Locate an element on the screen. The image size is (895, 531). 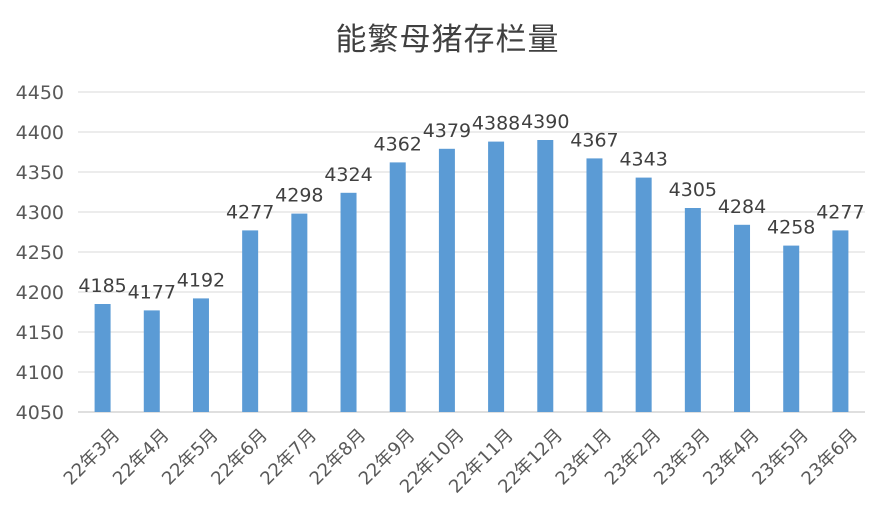
data-label: 4367 is located at coordinates (594, 140).